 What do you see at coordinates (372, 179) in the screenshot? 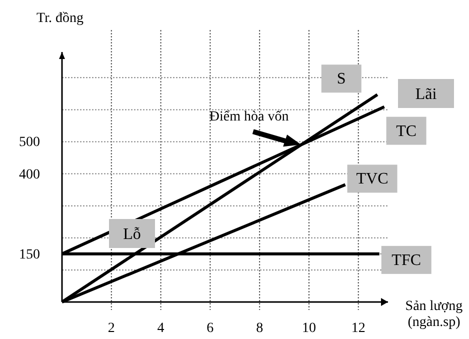
I see `series-label: TVC` at bounding box center [372, 179].